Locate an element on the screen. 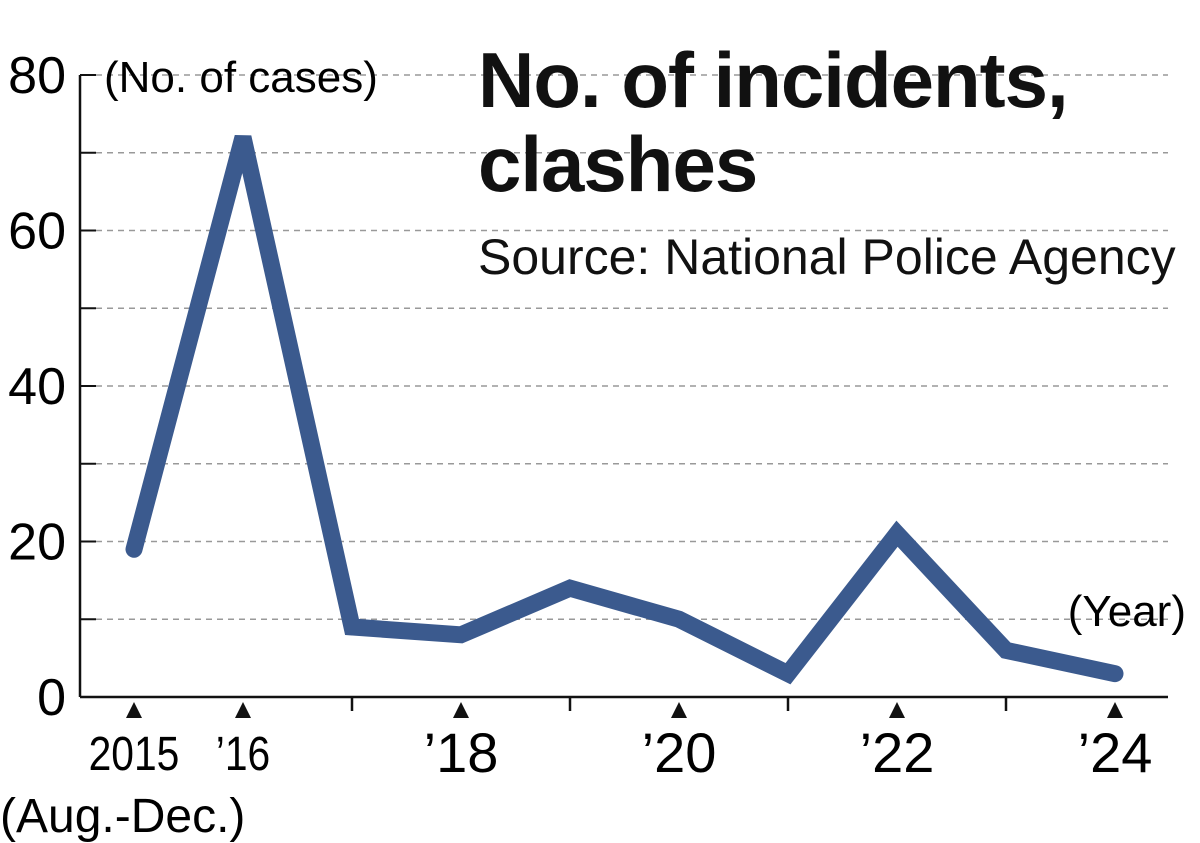 The width and height of the screenshot is (1200, 843). x-tick-note: (Aug.-Dec.) is located at coordinates (122, 816).